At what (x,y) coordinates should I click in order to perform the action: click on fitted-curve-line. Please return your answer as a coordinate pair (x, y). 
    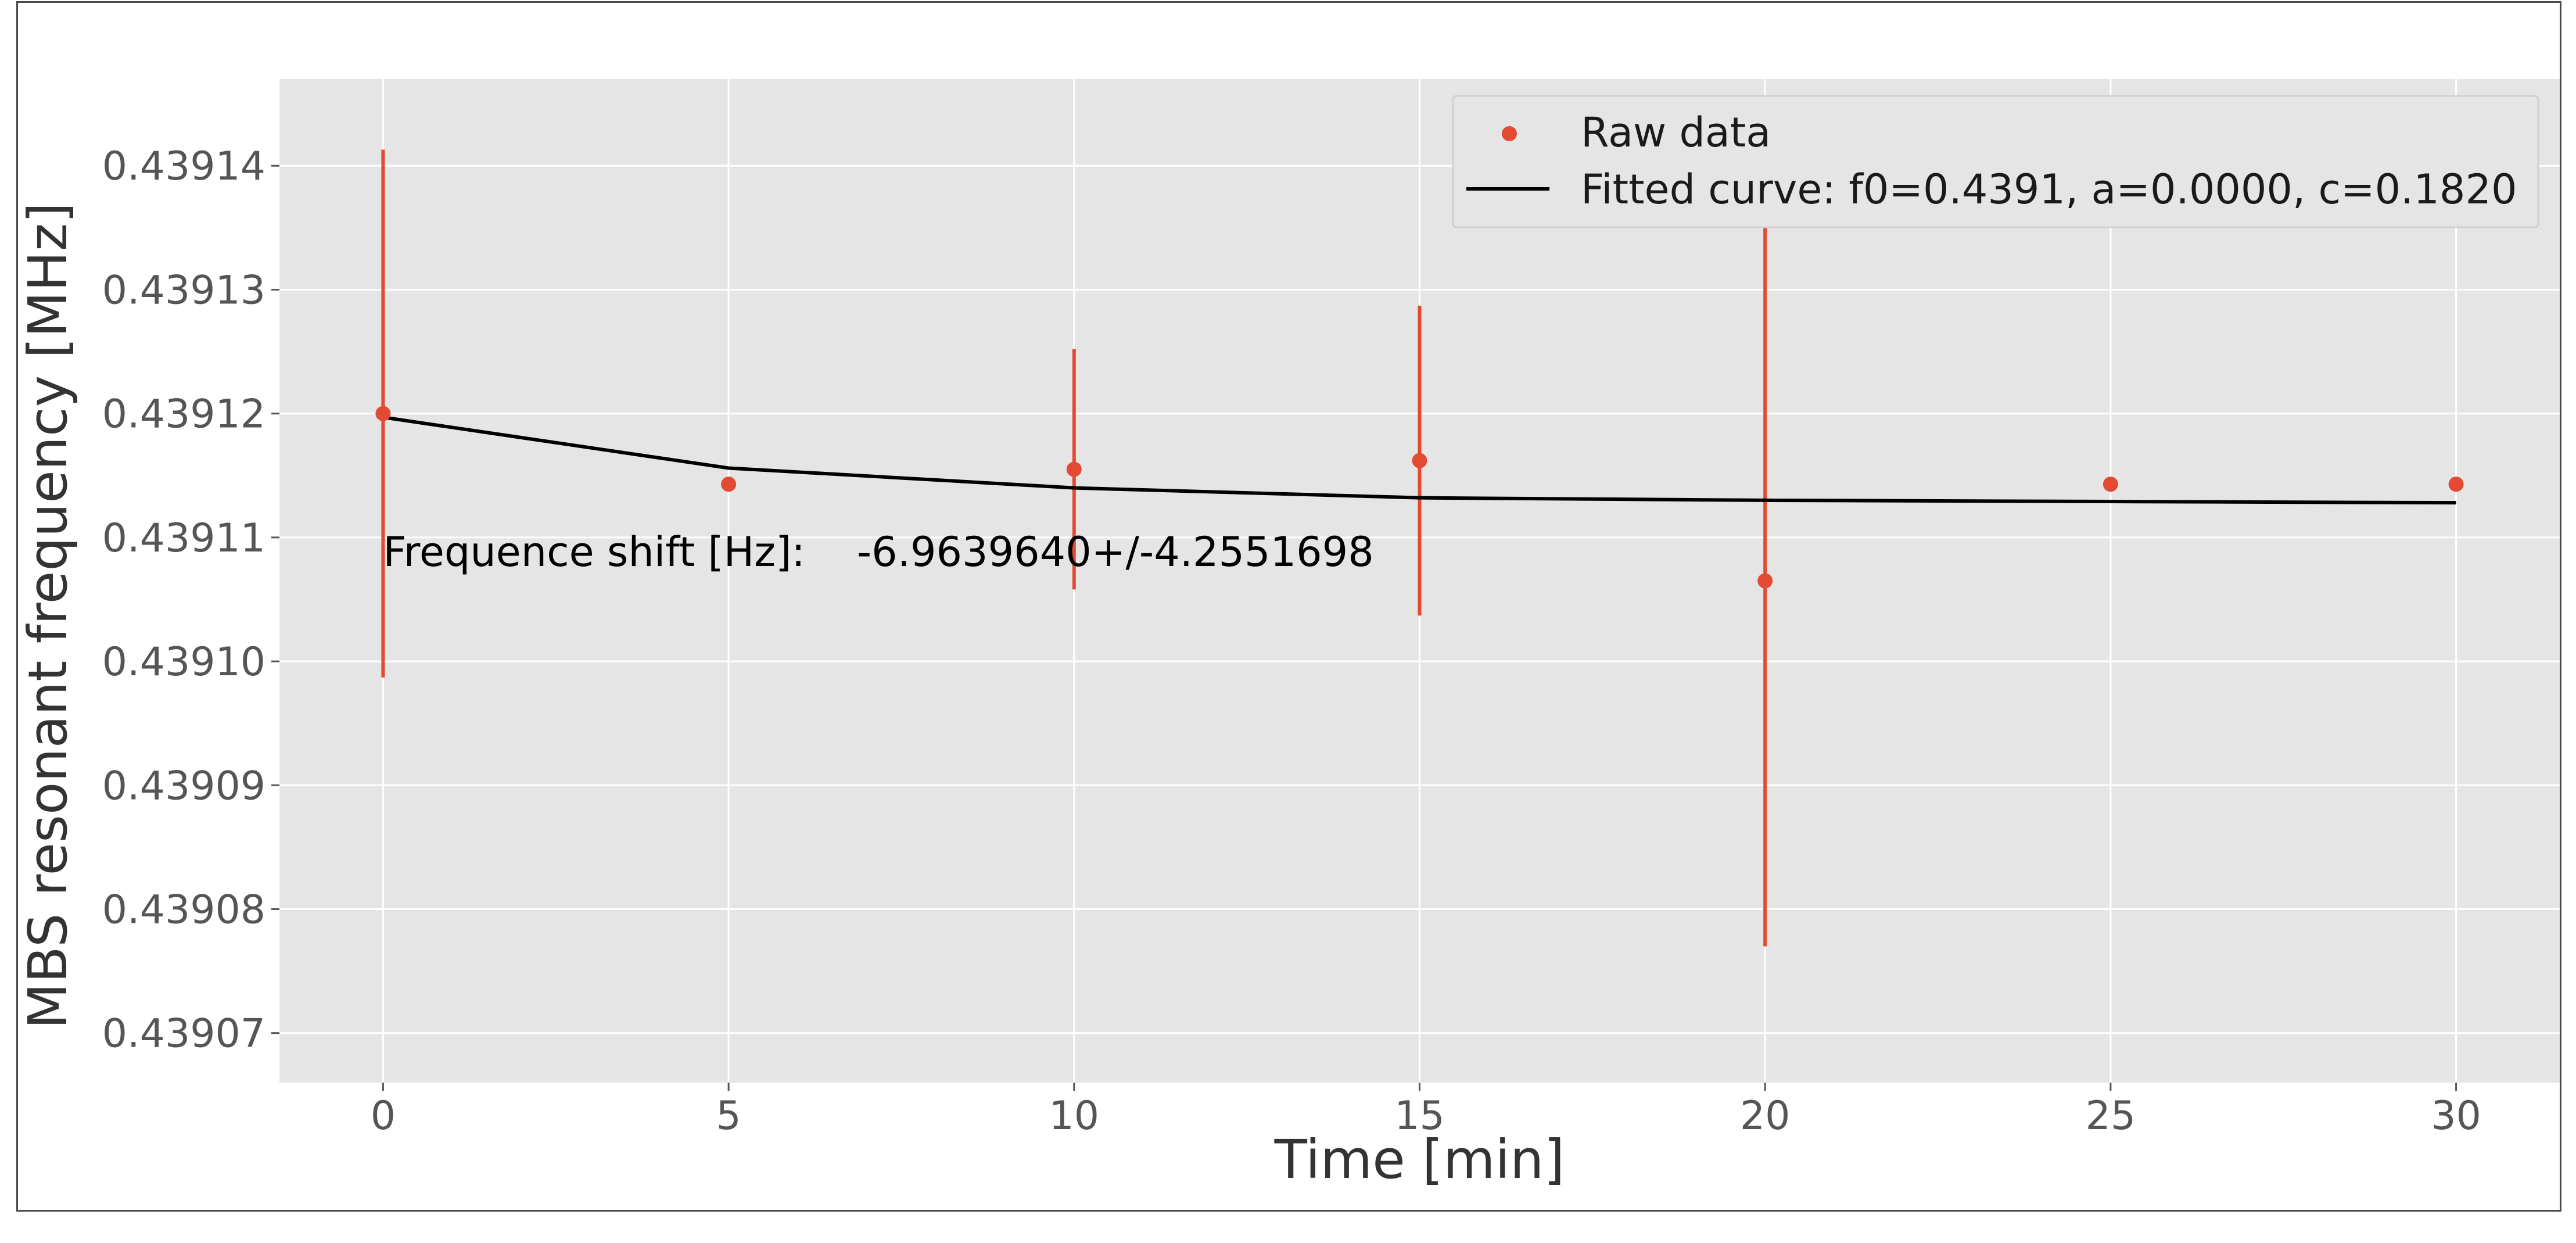
    Looking at the image, I should click on (1419, 460).